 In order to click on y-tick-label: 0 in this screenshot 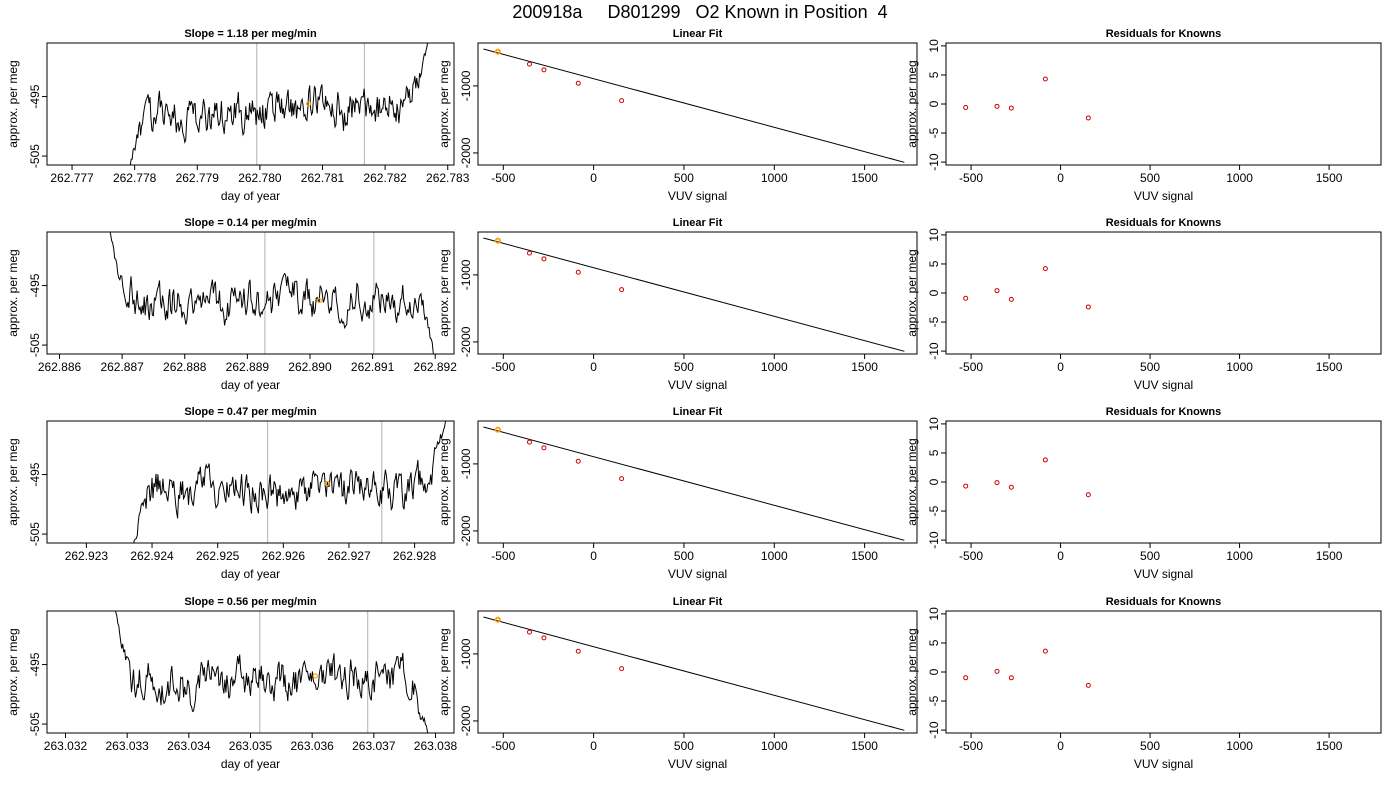, I will do `click(934, 481)`.